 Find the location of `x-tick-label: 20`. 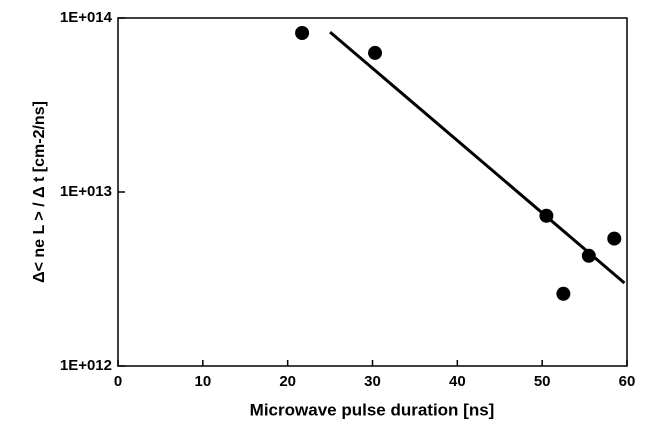

x-tick-label: 20 is located at coordinates (287, 381).